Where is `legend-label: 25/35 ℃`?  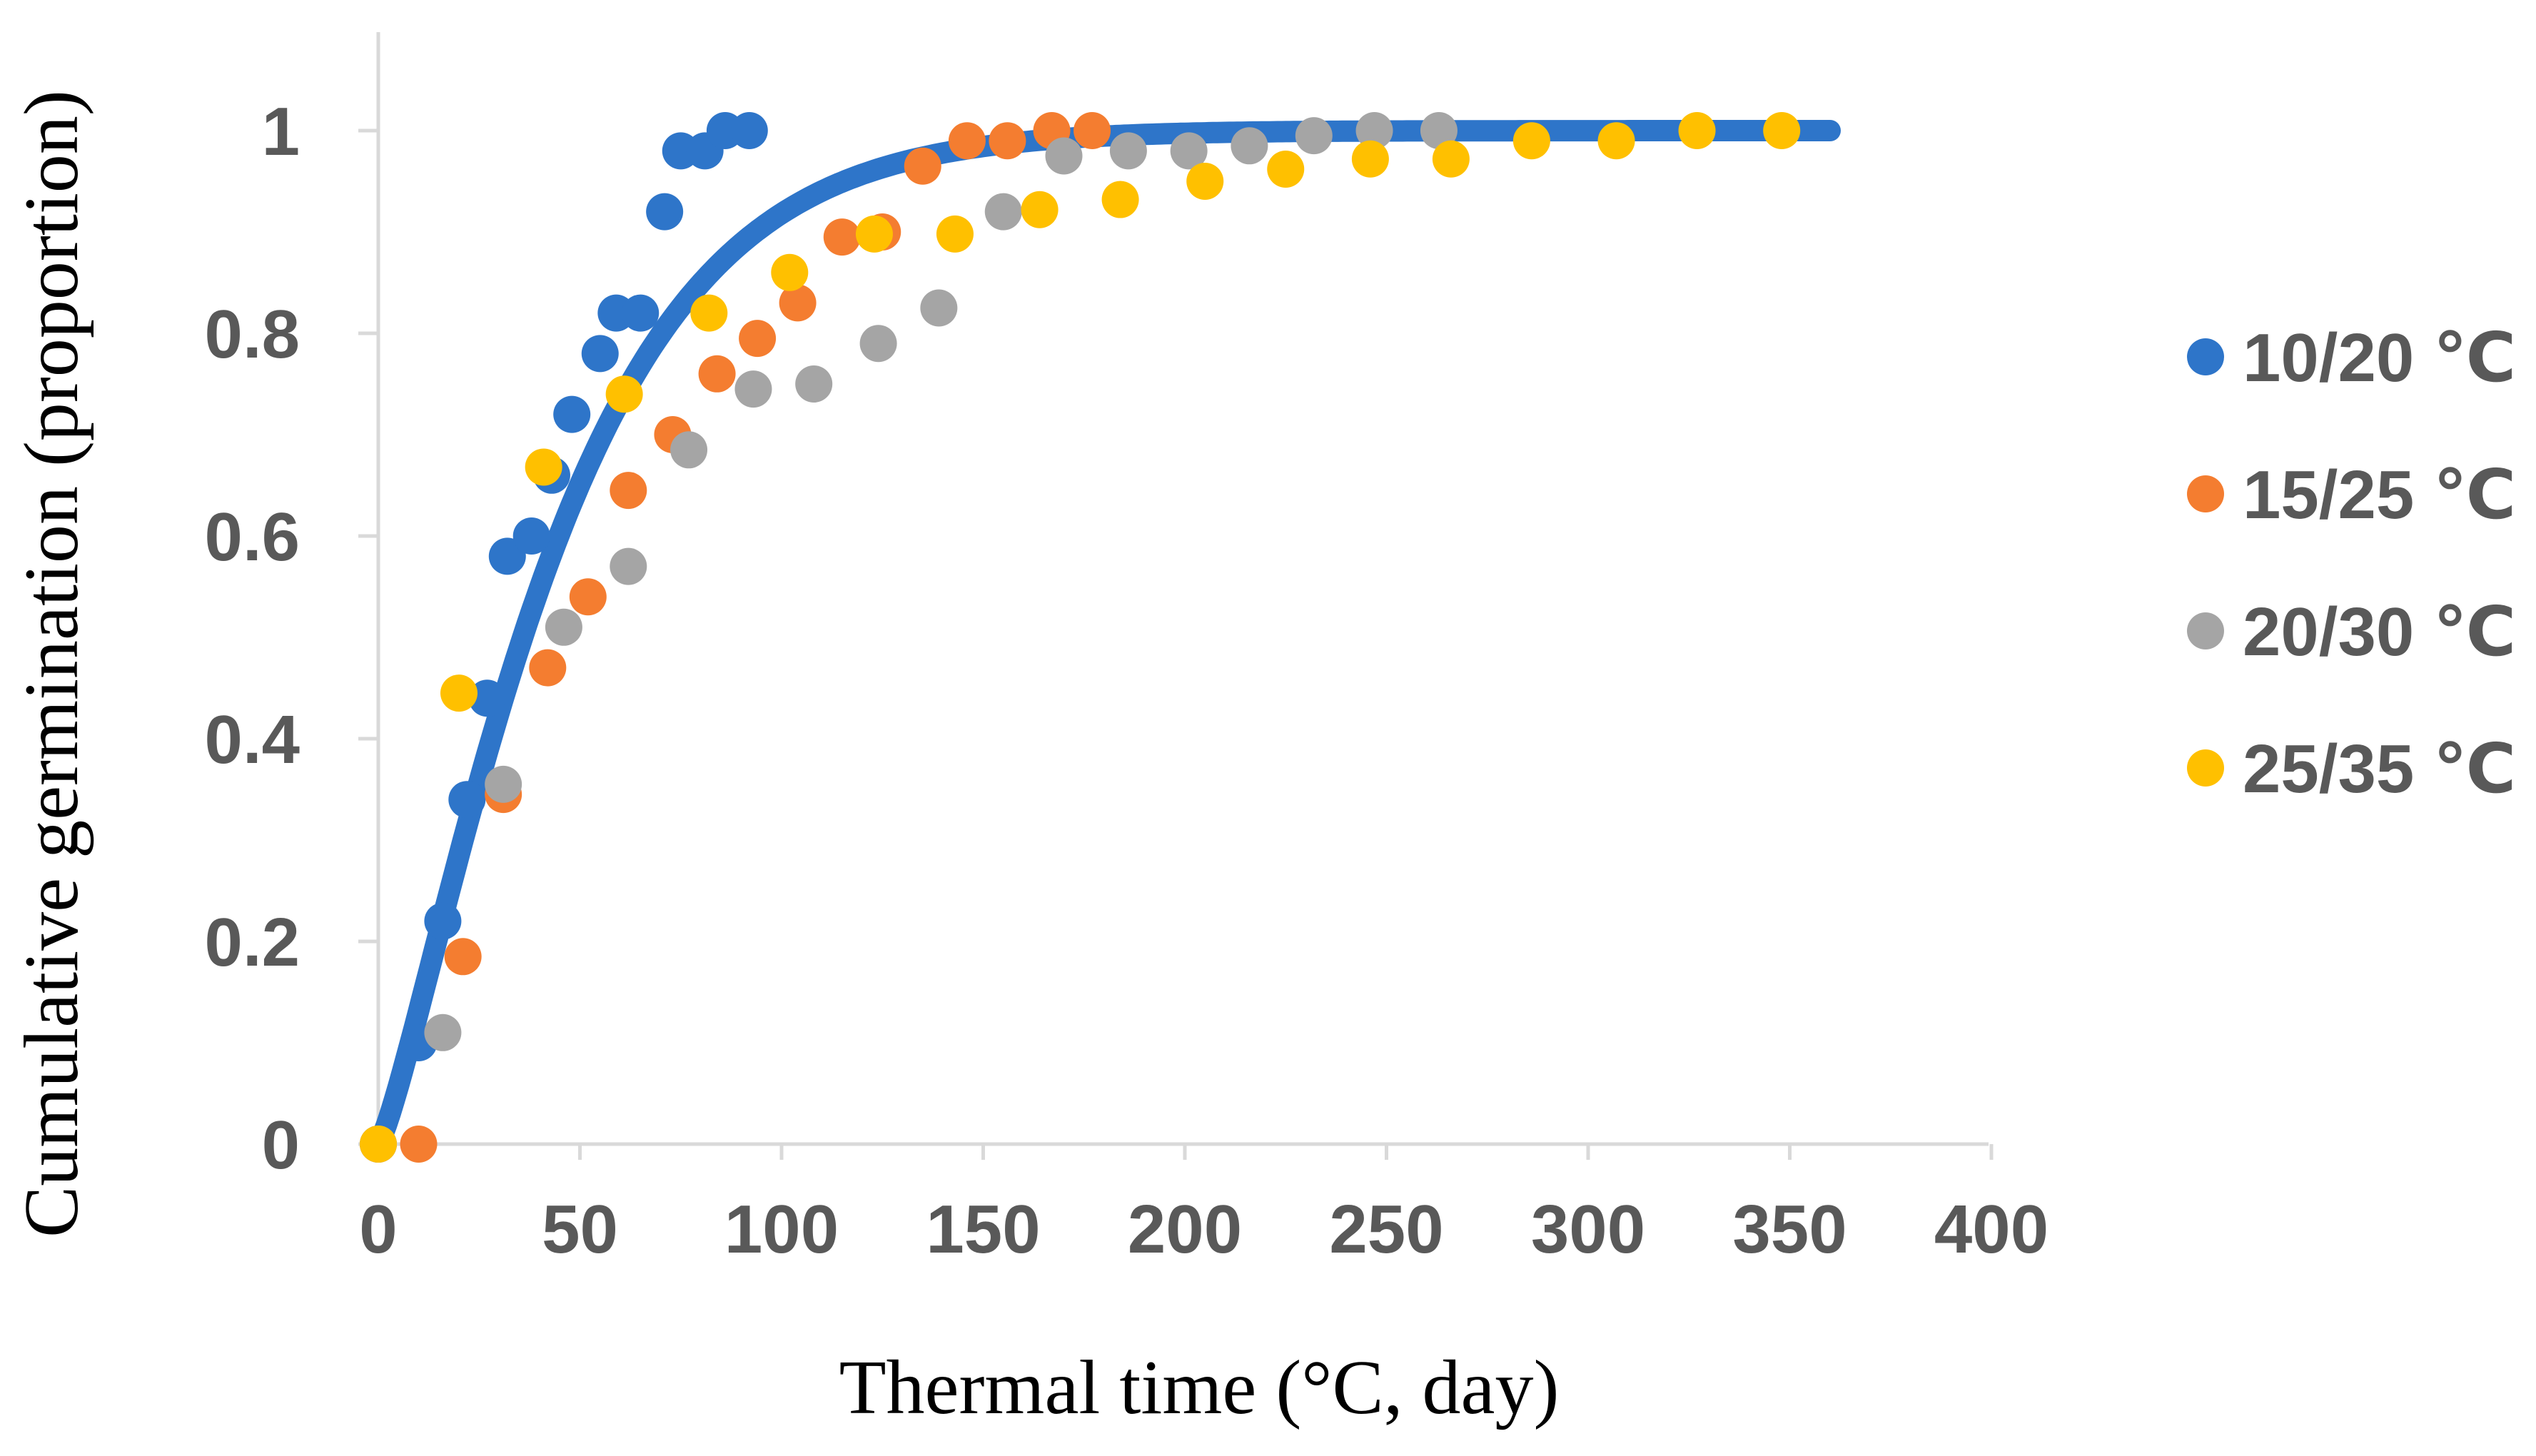 legend-label: 25/35 ℃ is located at coordinates (2379, 769).